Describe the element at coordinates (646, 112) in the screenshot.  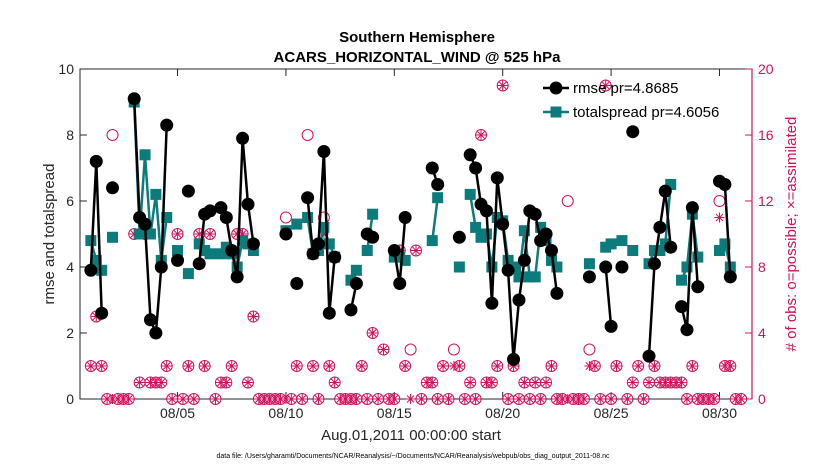
I see `legend-totalspread-label: totalspread pr=4.6056` at that location.